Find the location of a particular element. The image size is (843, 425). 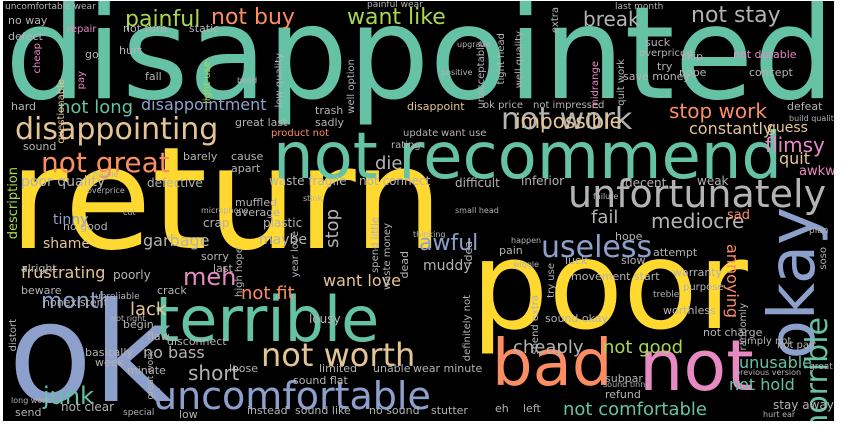

word-disappointment: disappointment is located at coordinates (204, 104).